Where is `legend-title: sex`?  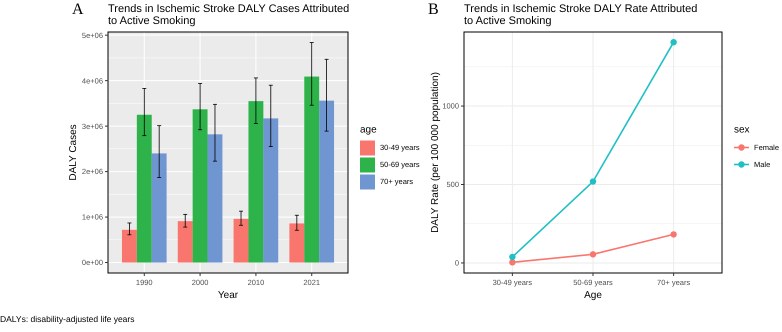
legend-title: sex is located at coordinates (742, 130).